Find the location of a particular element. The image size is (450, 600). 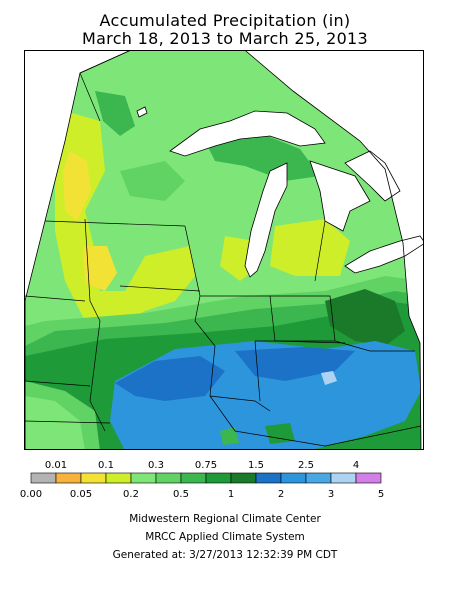

legend-upper-label: 0.75 is located at coordinates (206, 465).